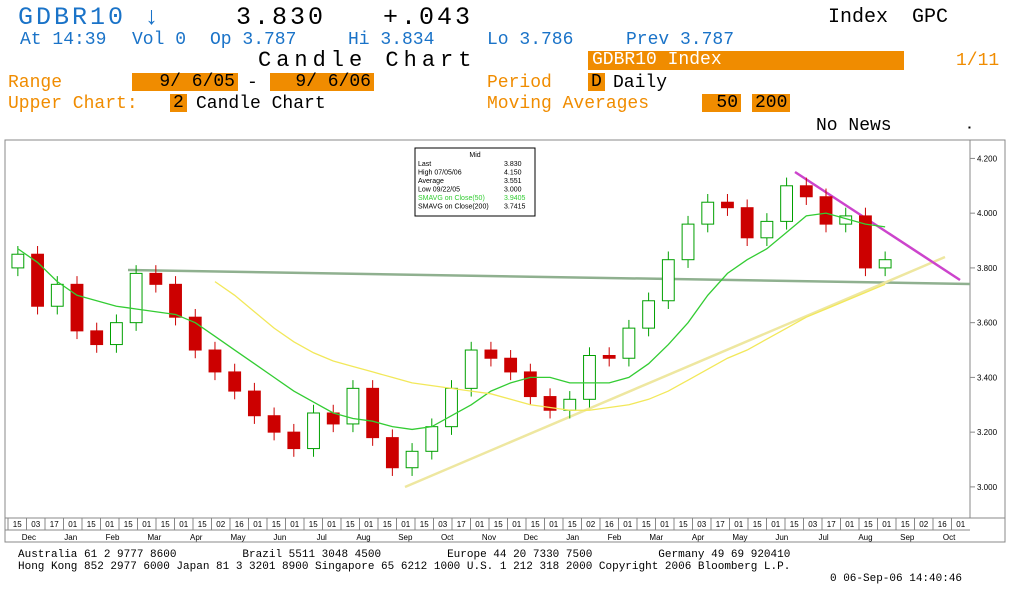 The width and height of the screenshot is (1024, 595). I want to click on period-label: Period, so click(519, 83).